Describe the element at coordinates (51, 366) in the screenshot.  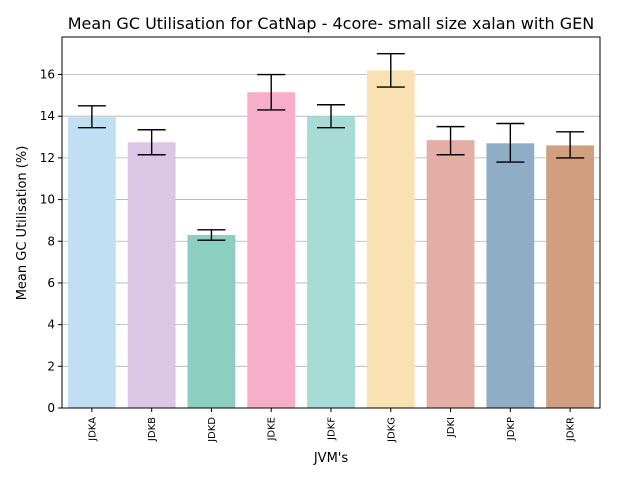
I see `y-tick-label: 2` at that location.